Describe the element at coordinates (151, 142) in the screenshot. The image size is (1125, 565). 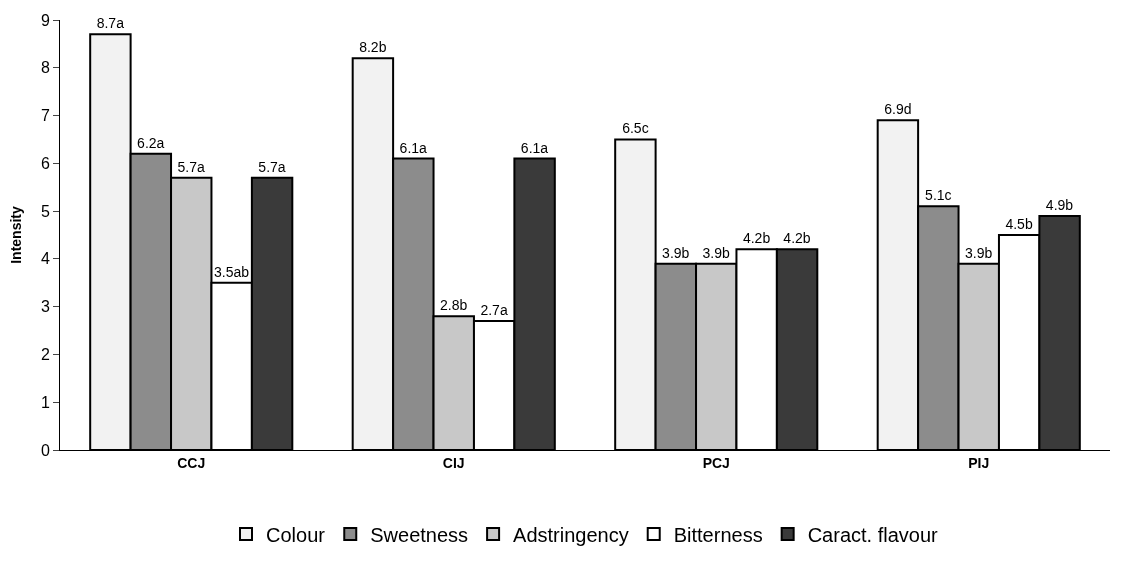
I see `data-label: 6.2a` at that location.